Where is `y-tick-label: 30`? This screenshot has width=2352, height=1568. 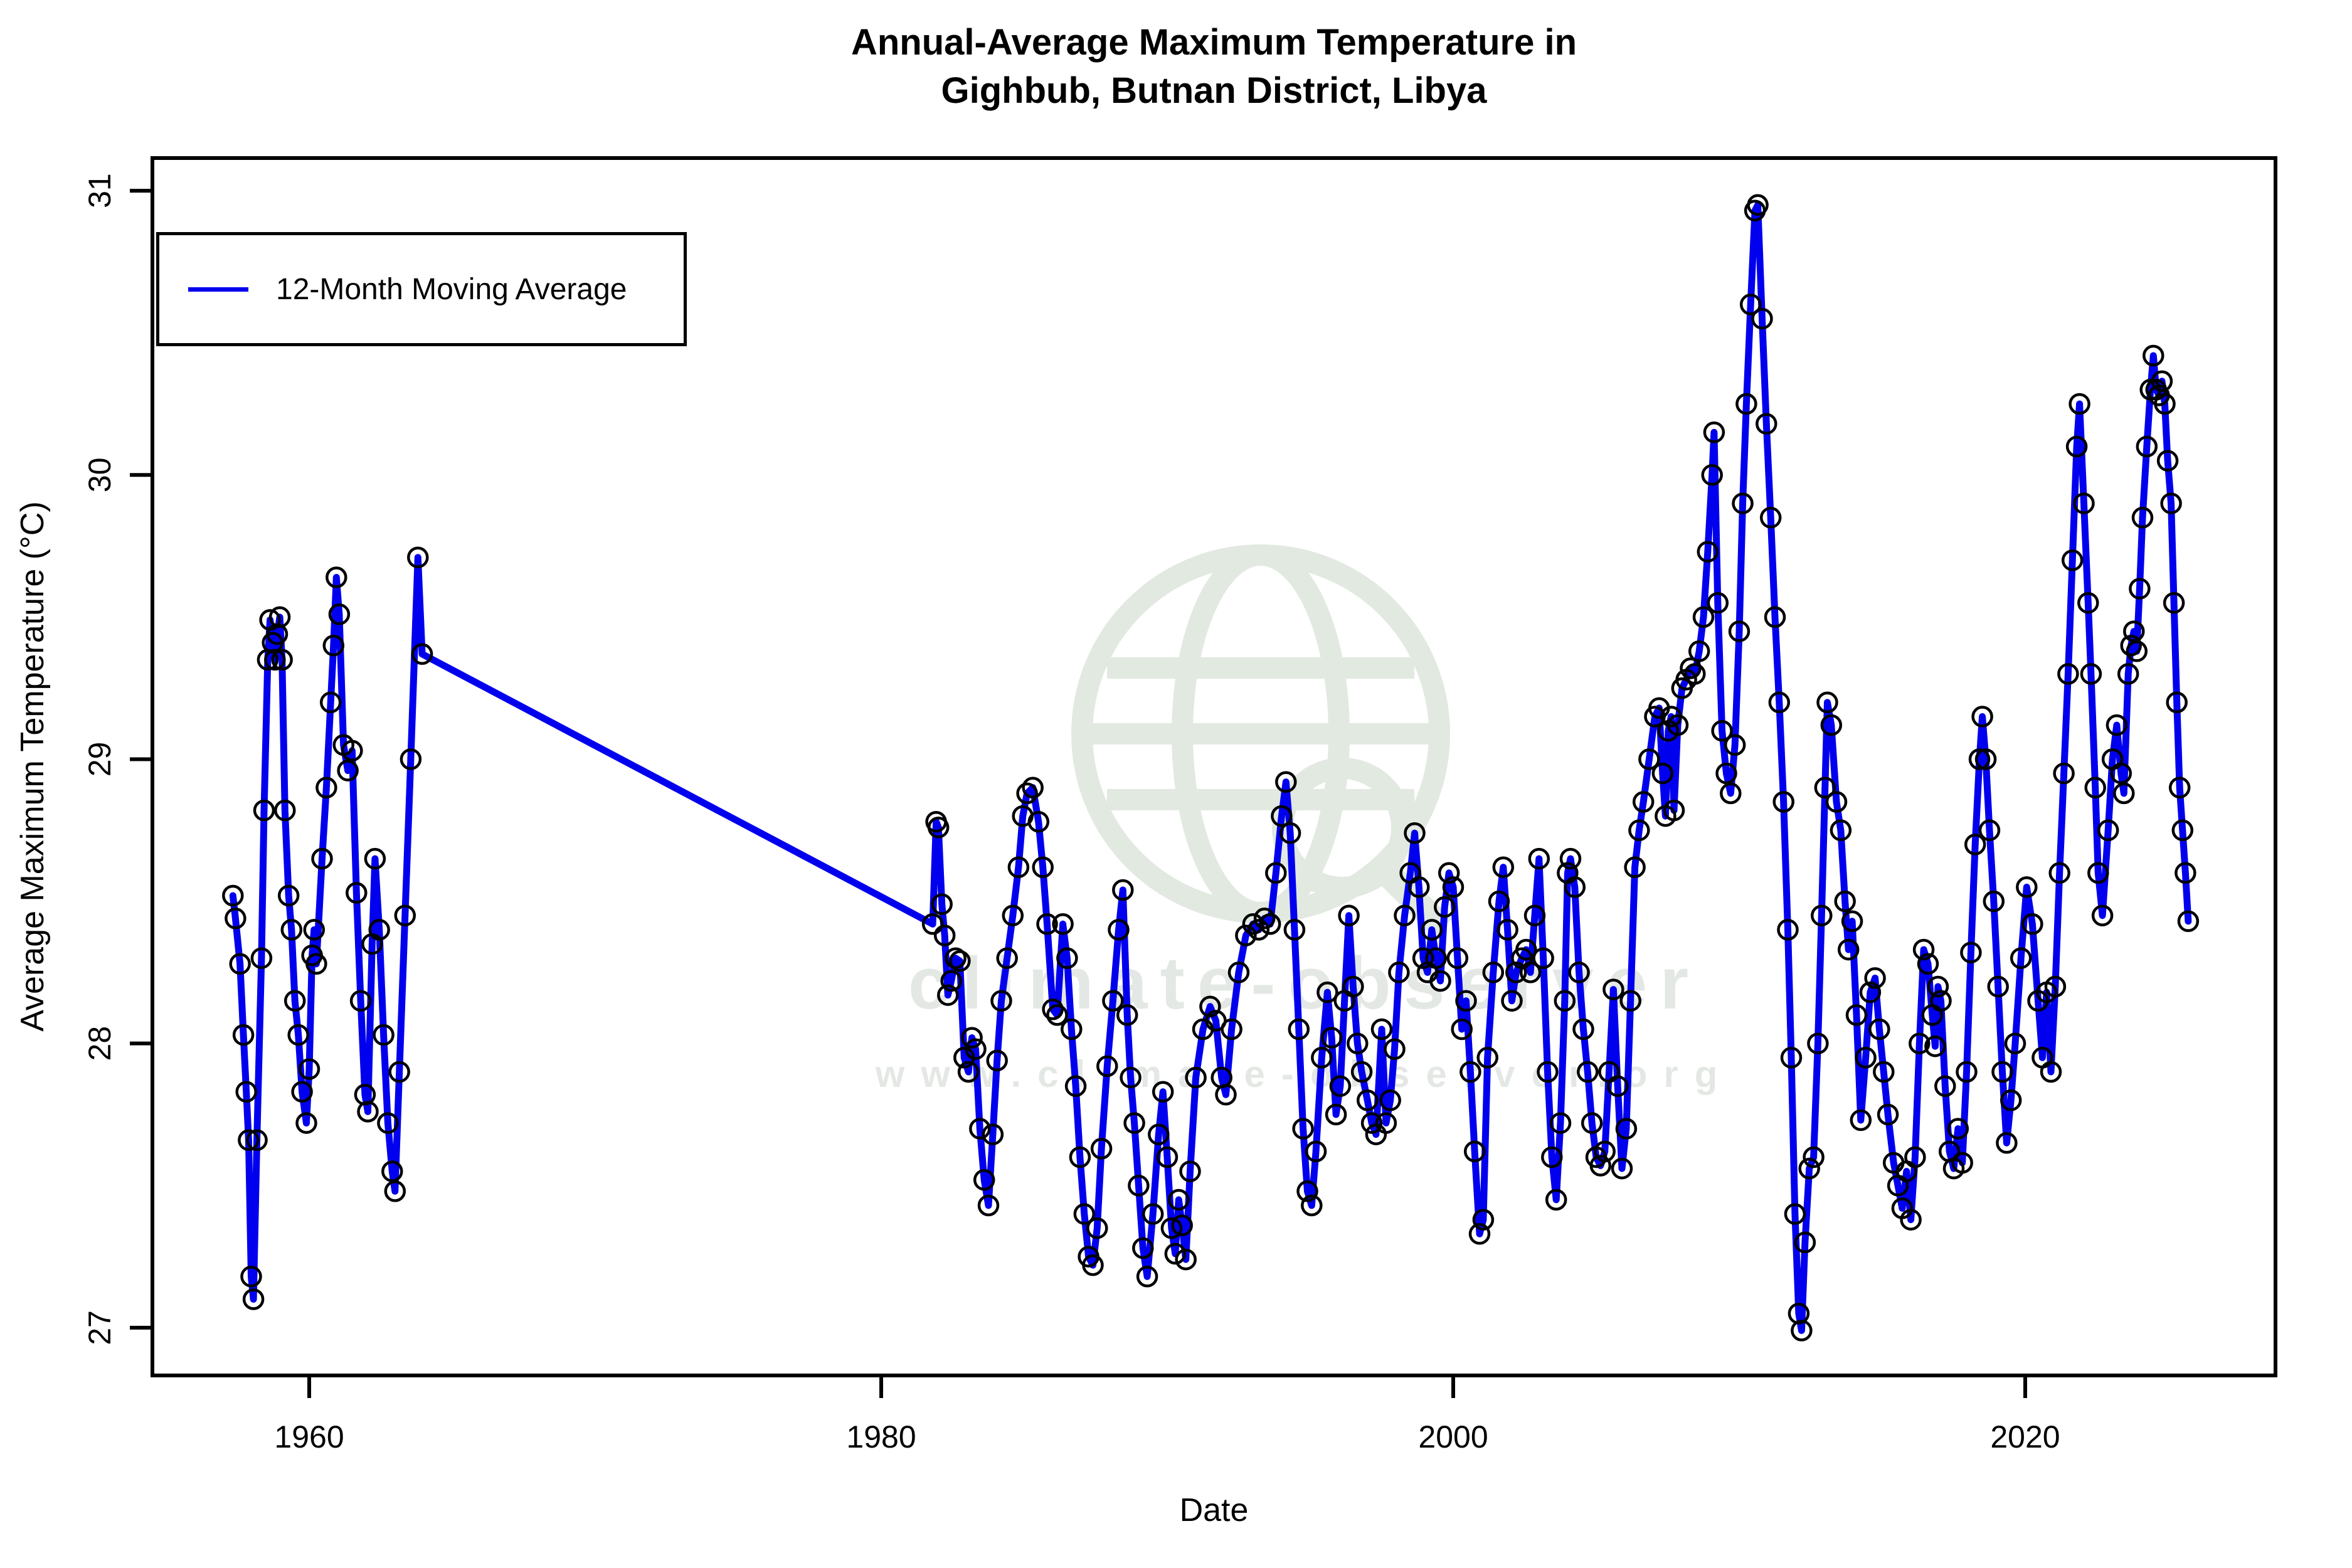 y-tick-label: 30 is located at coordinates (99, 474).